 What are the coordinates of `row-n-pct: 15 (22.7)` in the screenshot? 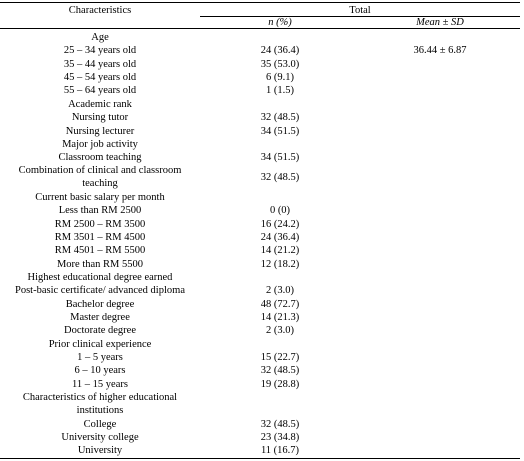 It's located at (280, 357).